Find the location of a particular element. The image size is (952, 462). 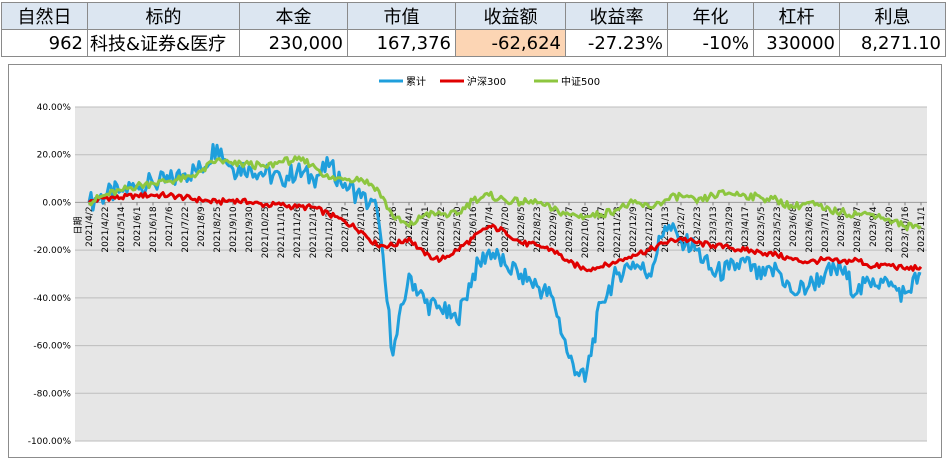

header-leverage: 杠杆 is located at coordinates (796, 16).